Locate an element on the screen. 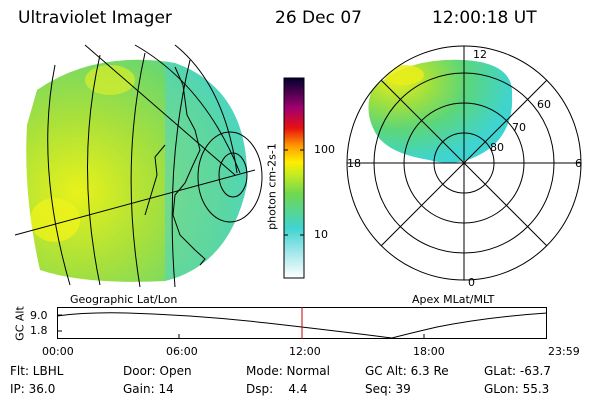 The height and width of the screenshot is (400, 600). lat-label-80: 80 is located at coordinates (497, 147).